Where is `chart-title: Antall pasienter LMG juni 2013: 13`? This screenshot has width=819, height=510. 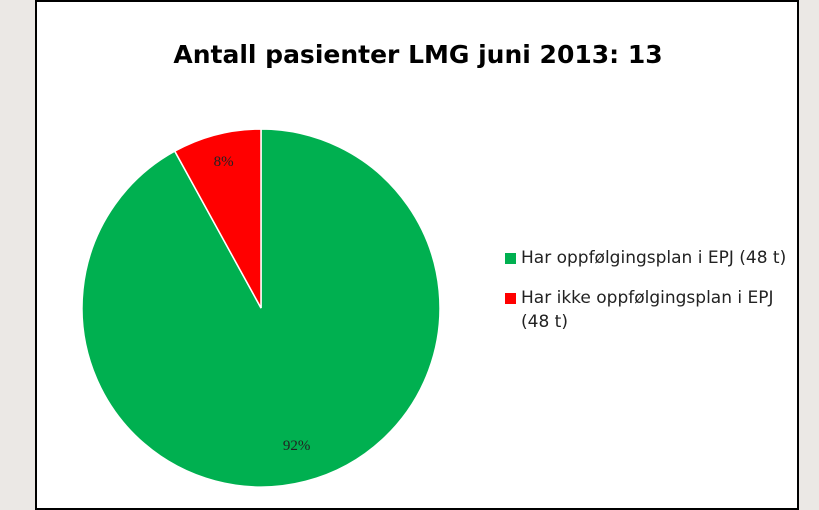 chart-title: Antall pasienter LMG juni 2013: 13 is located at coordinates (417, 54).